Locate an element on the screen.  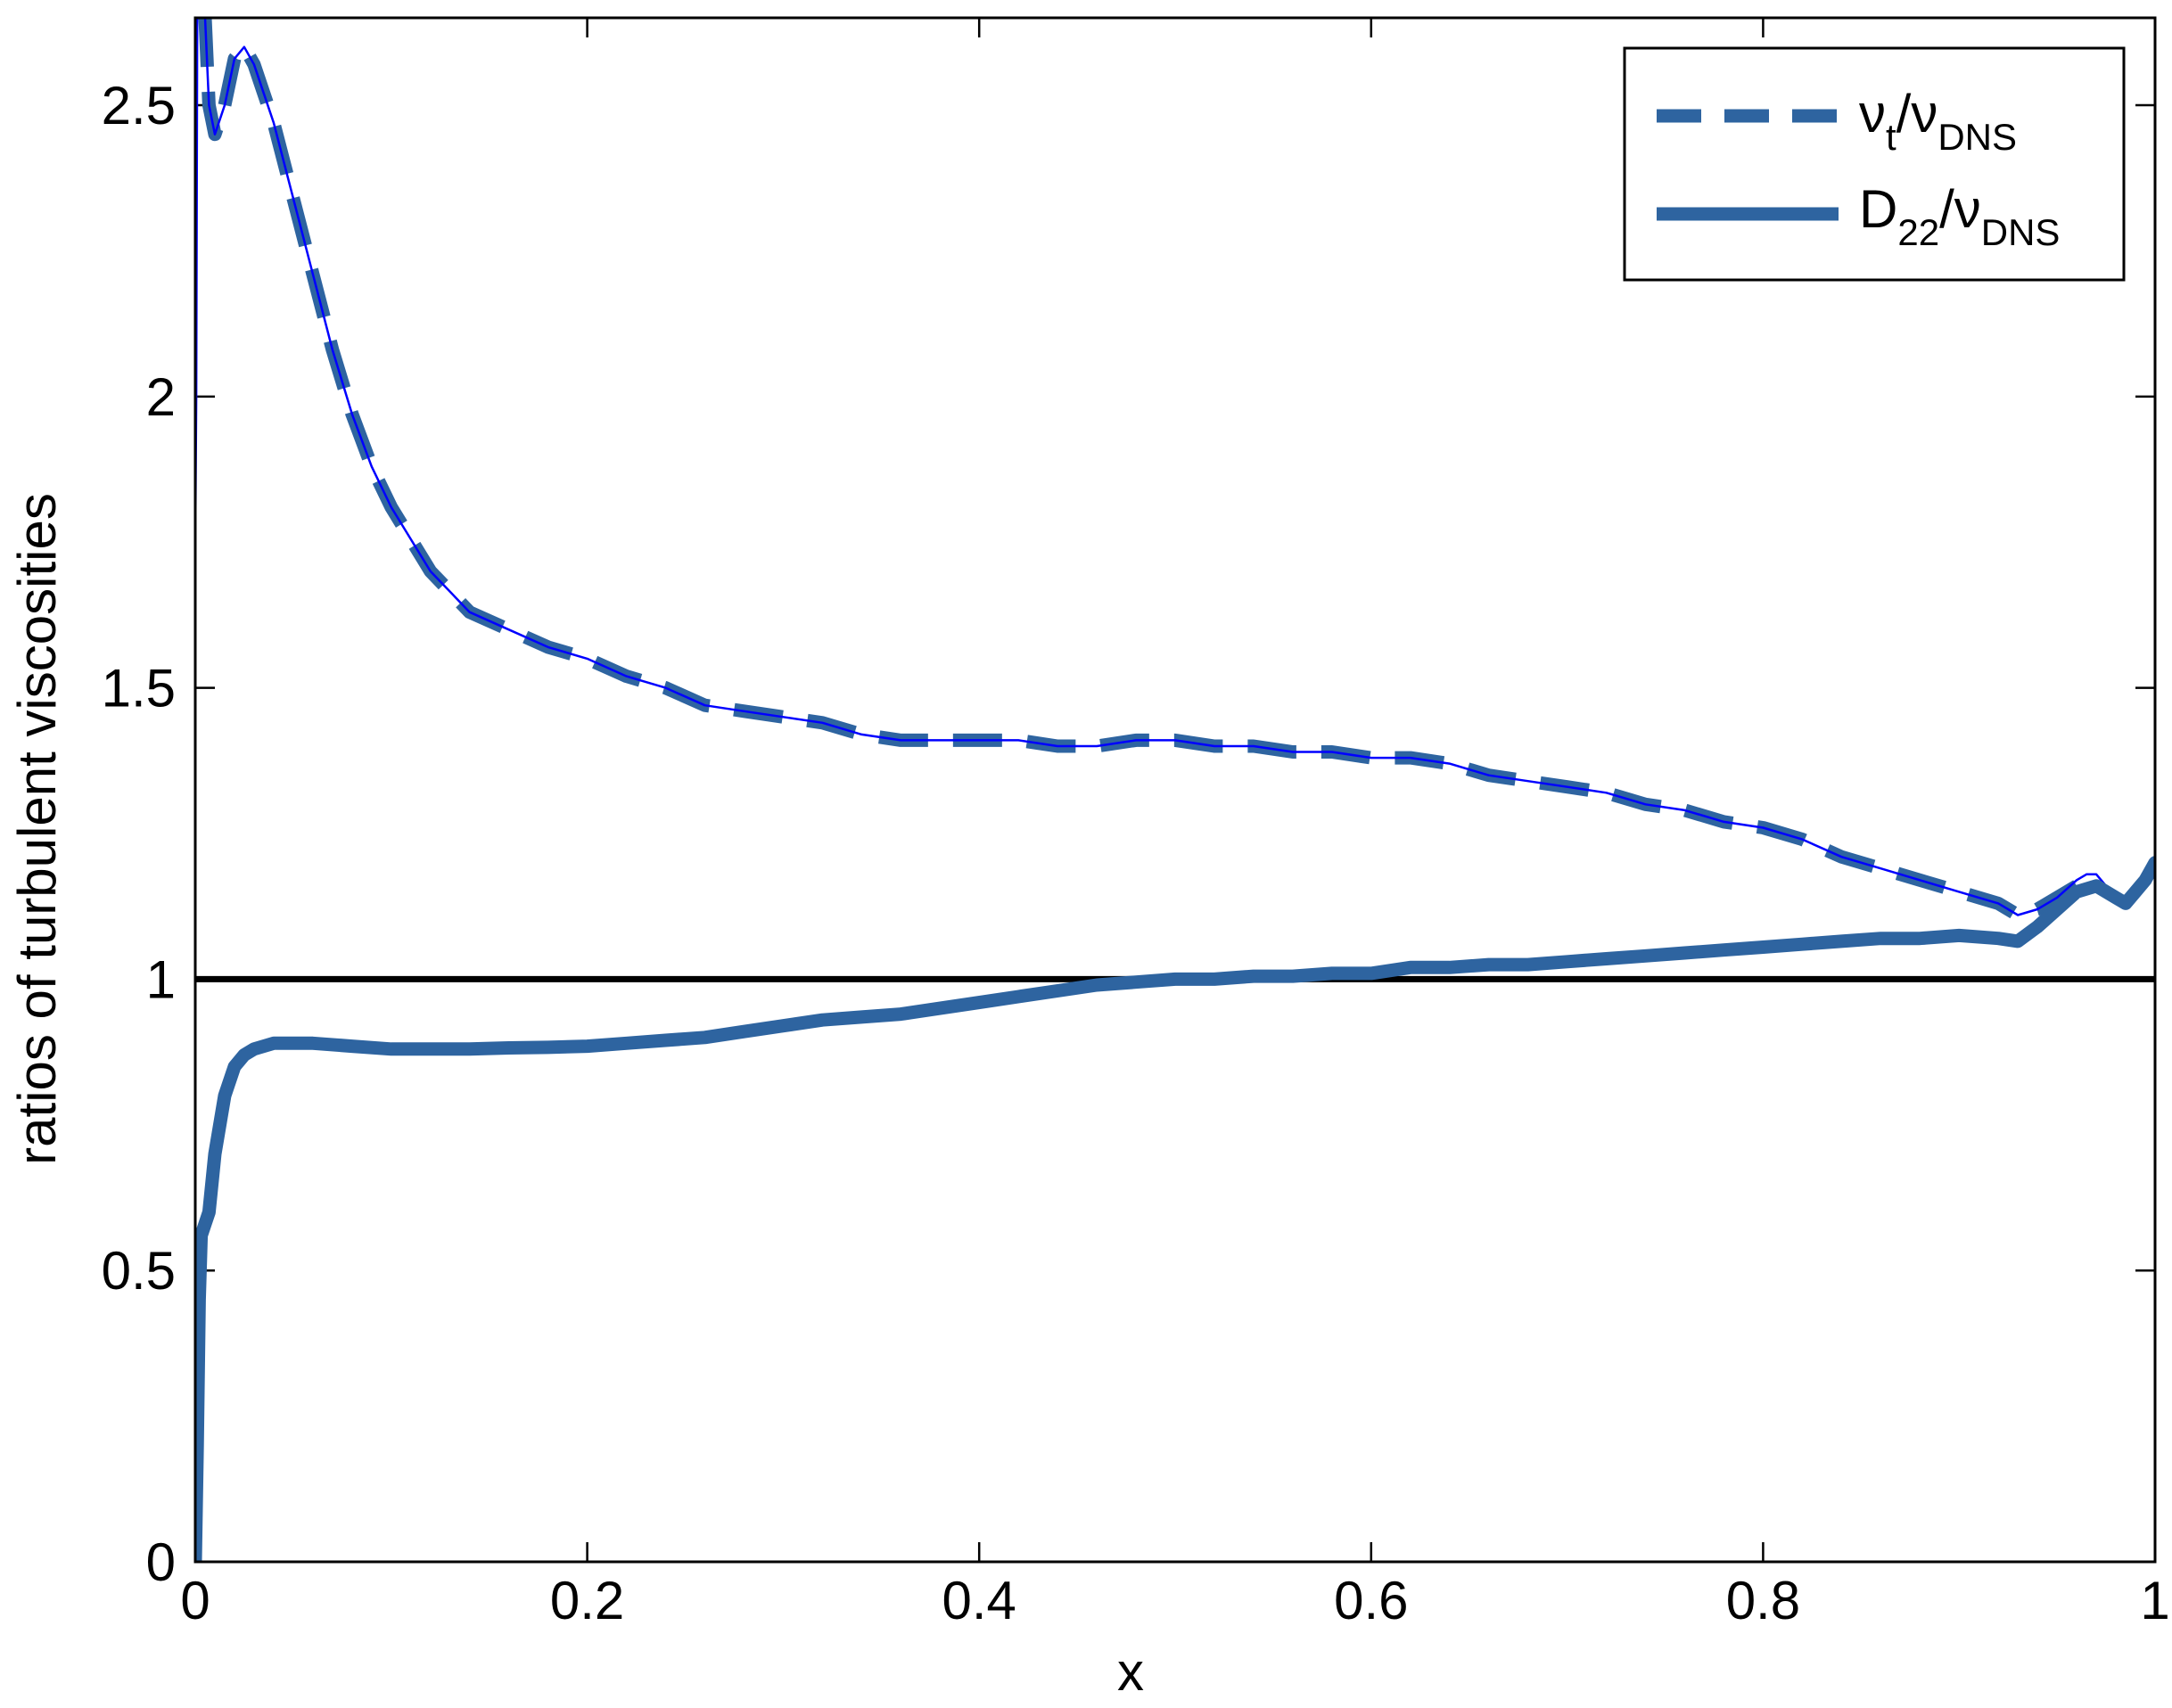
legend-label-d22: D22/νDNS is located at coordinates (1959, 216).